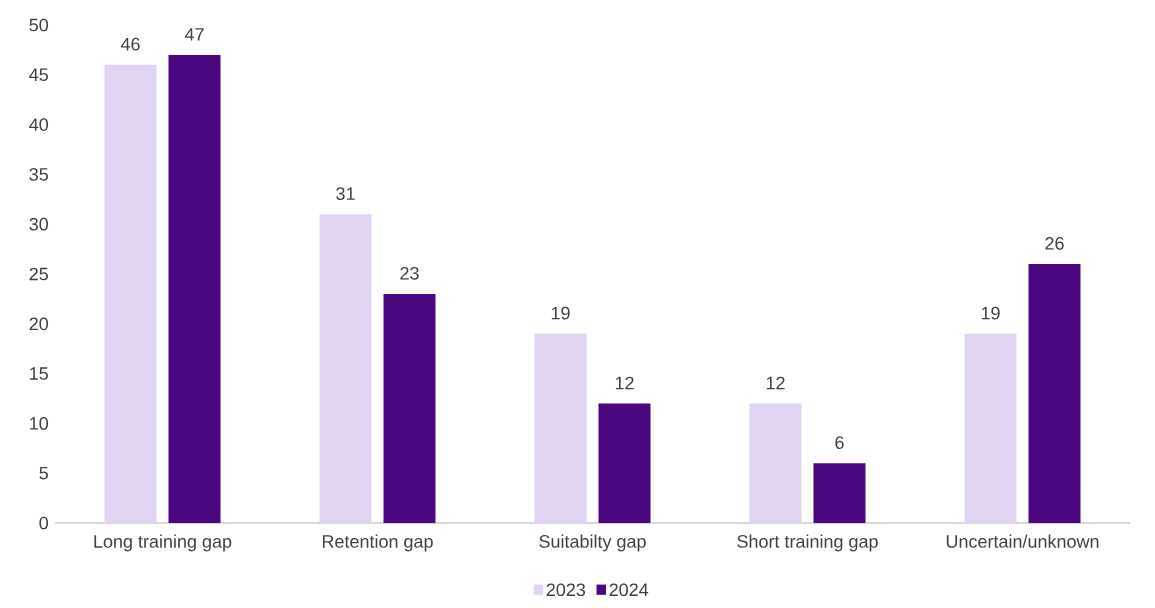 The height and width of the screenshot is (608, 1155). I want to click on x-tick-label: Short training gap, so click(807, 543).